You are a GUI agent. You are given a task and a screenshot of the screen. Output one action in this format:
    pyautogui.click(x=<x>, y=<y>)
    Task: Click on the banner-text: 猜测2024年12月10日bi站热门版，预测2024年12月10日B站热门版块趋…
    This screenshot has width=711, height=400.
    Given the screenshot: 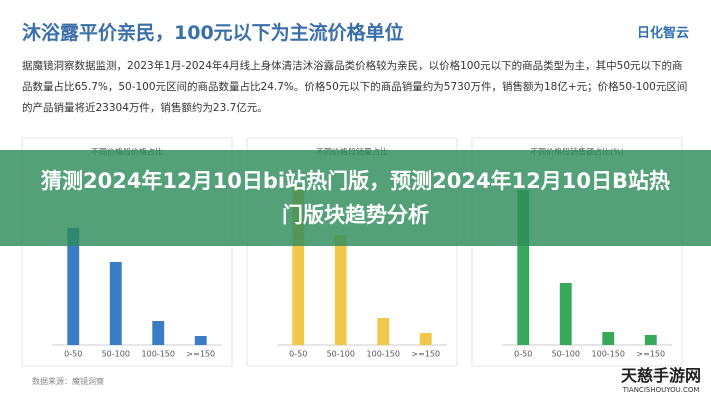 What is the action you would take?
    pyautogui.click(x=355, y=198)
    